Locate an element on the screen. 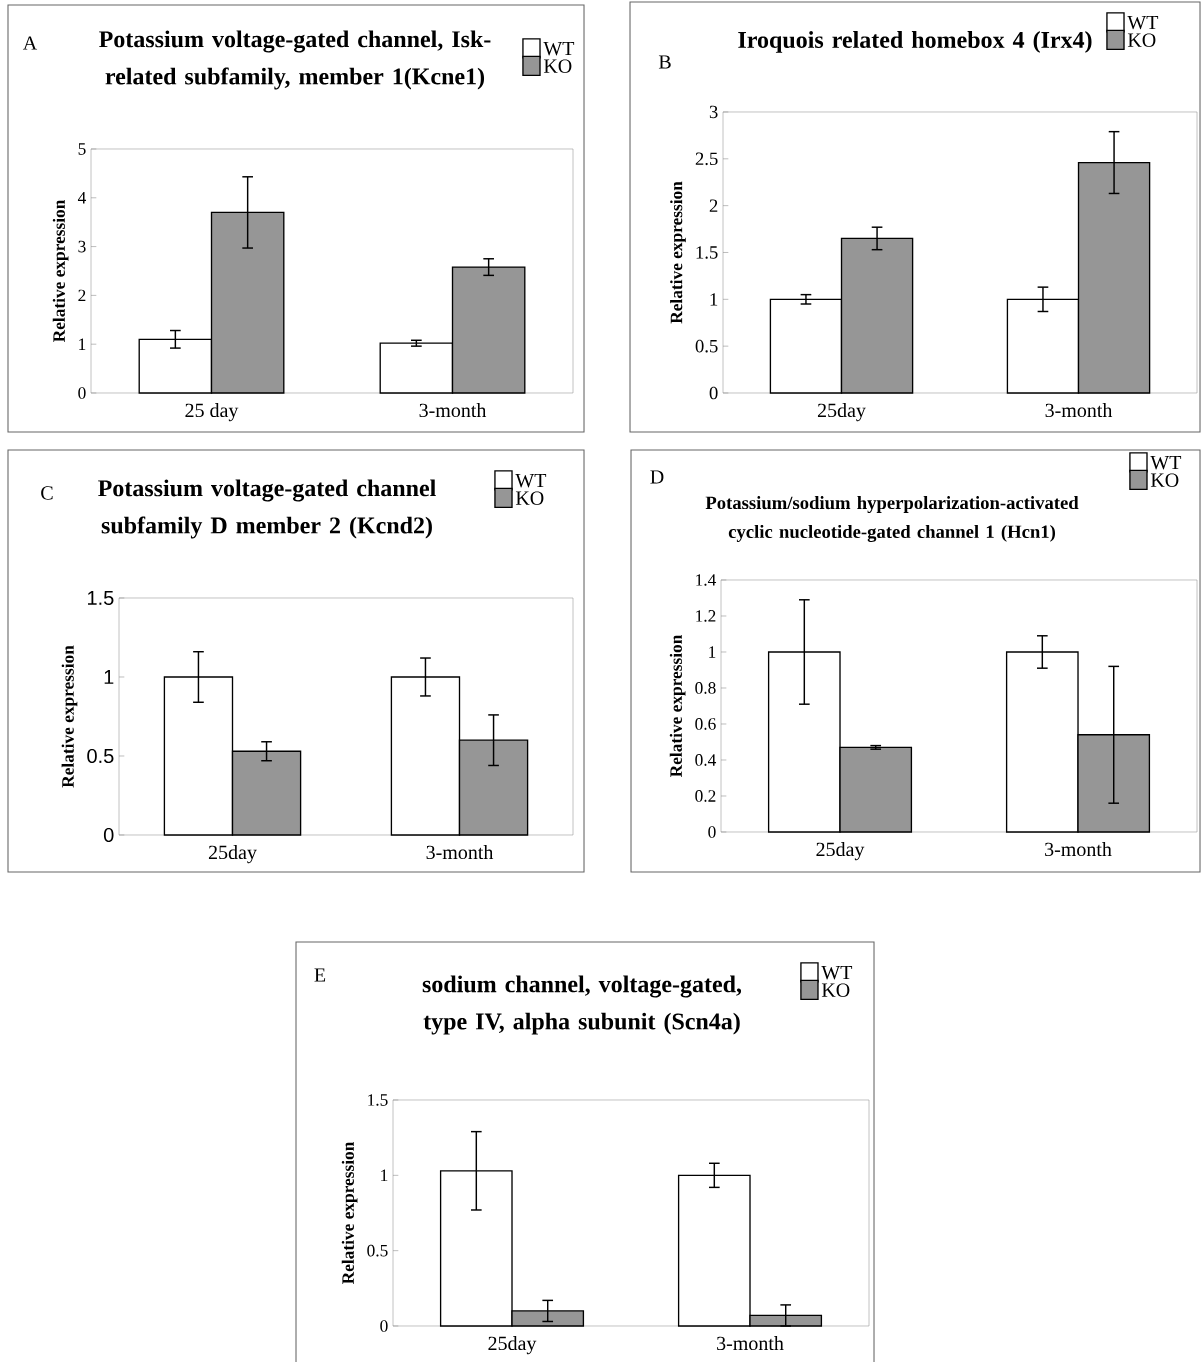 The height and width of the screenshot is (1362, 1202). chart-title: Potassium/sodium hyperpolarization-activated cyclic nucleotide-gated channel 1 (Hcn1) is located at coordinates (892, 518).